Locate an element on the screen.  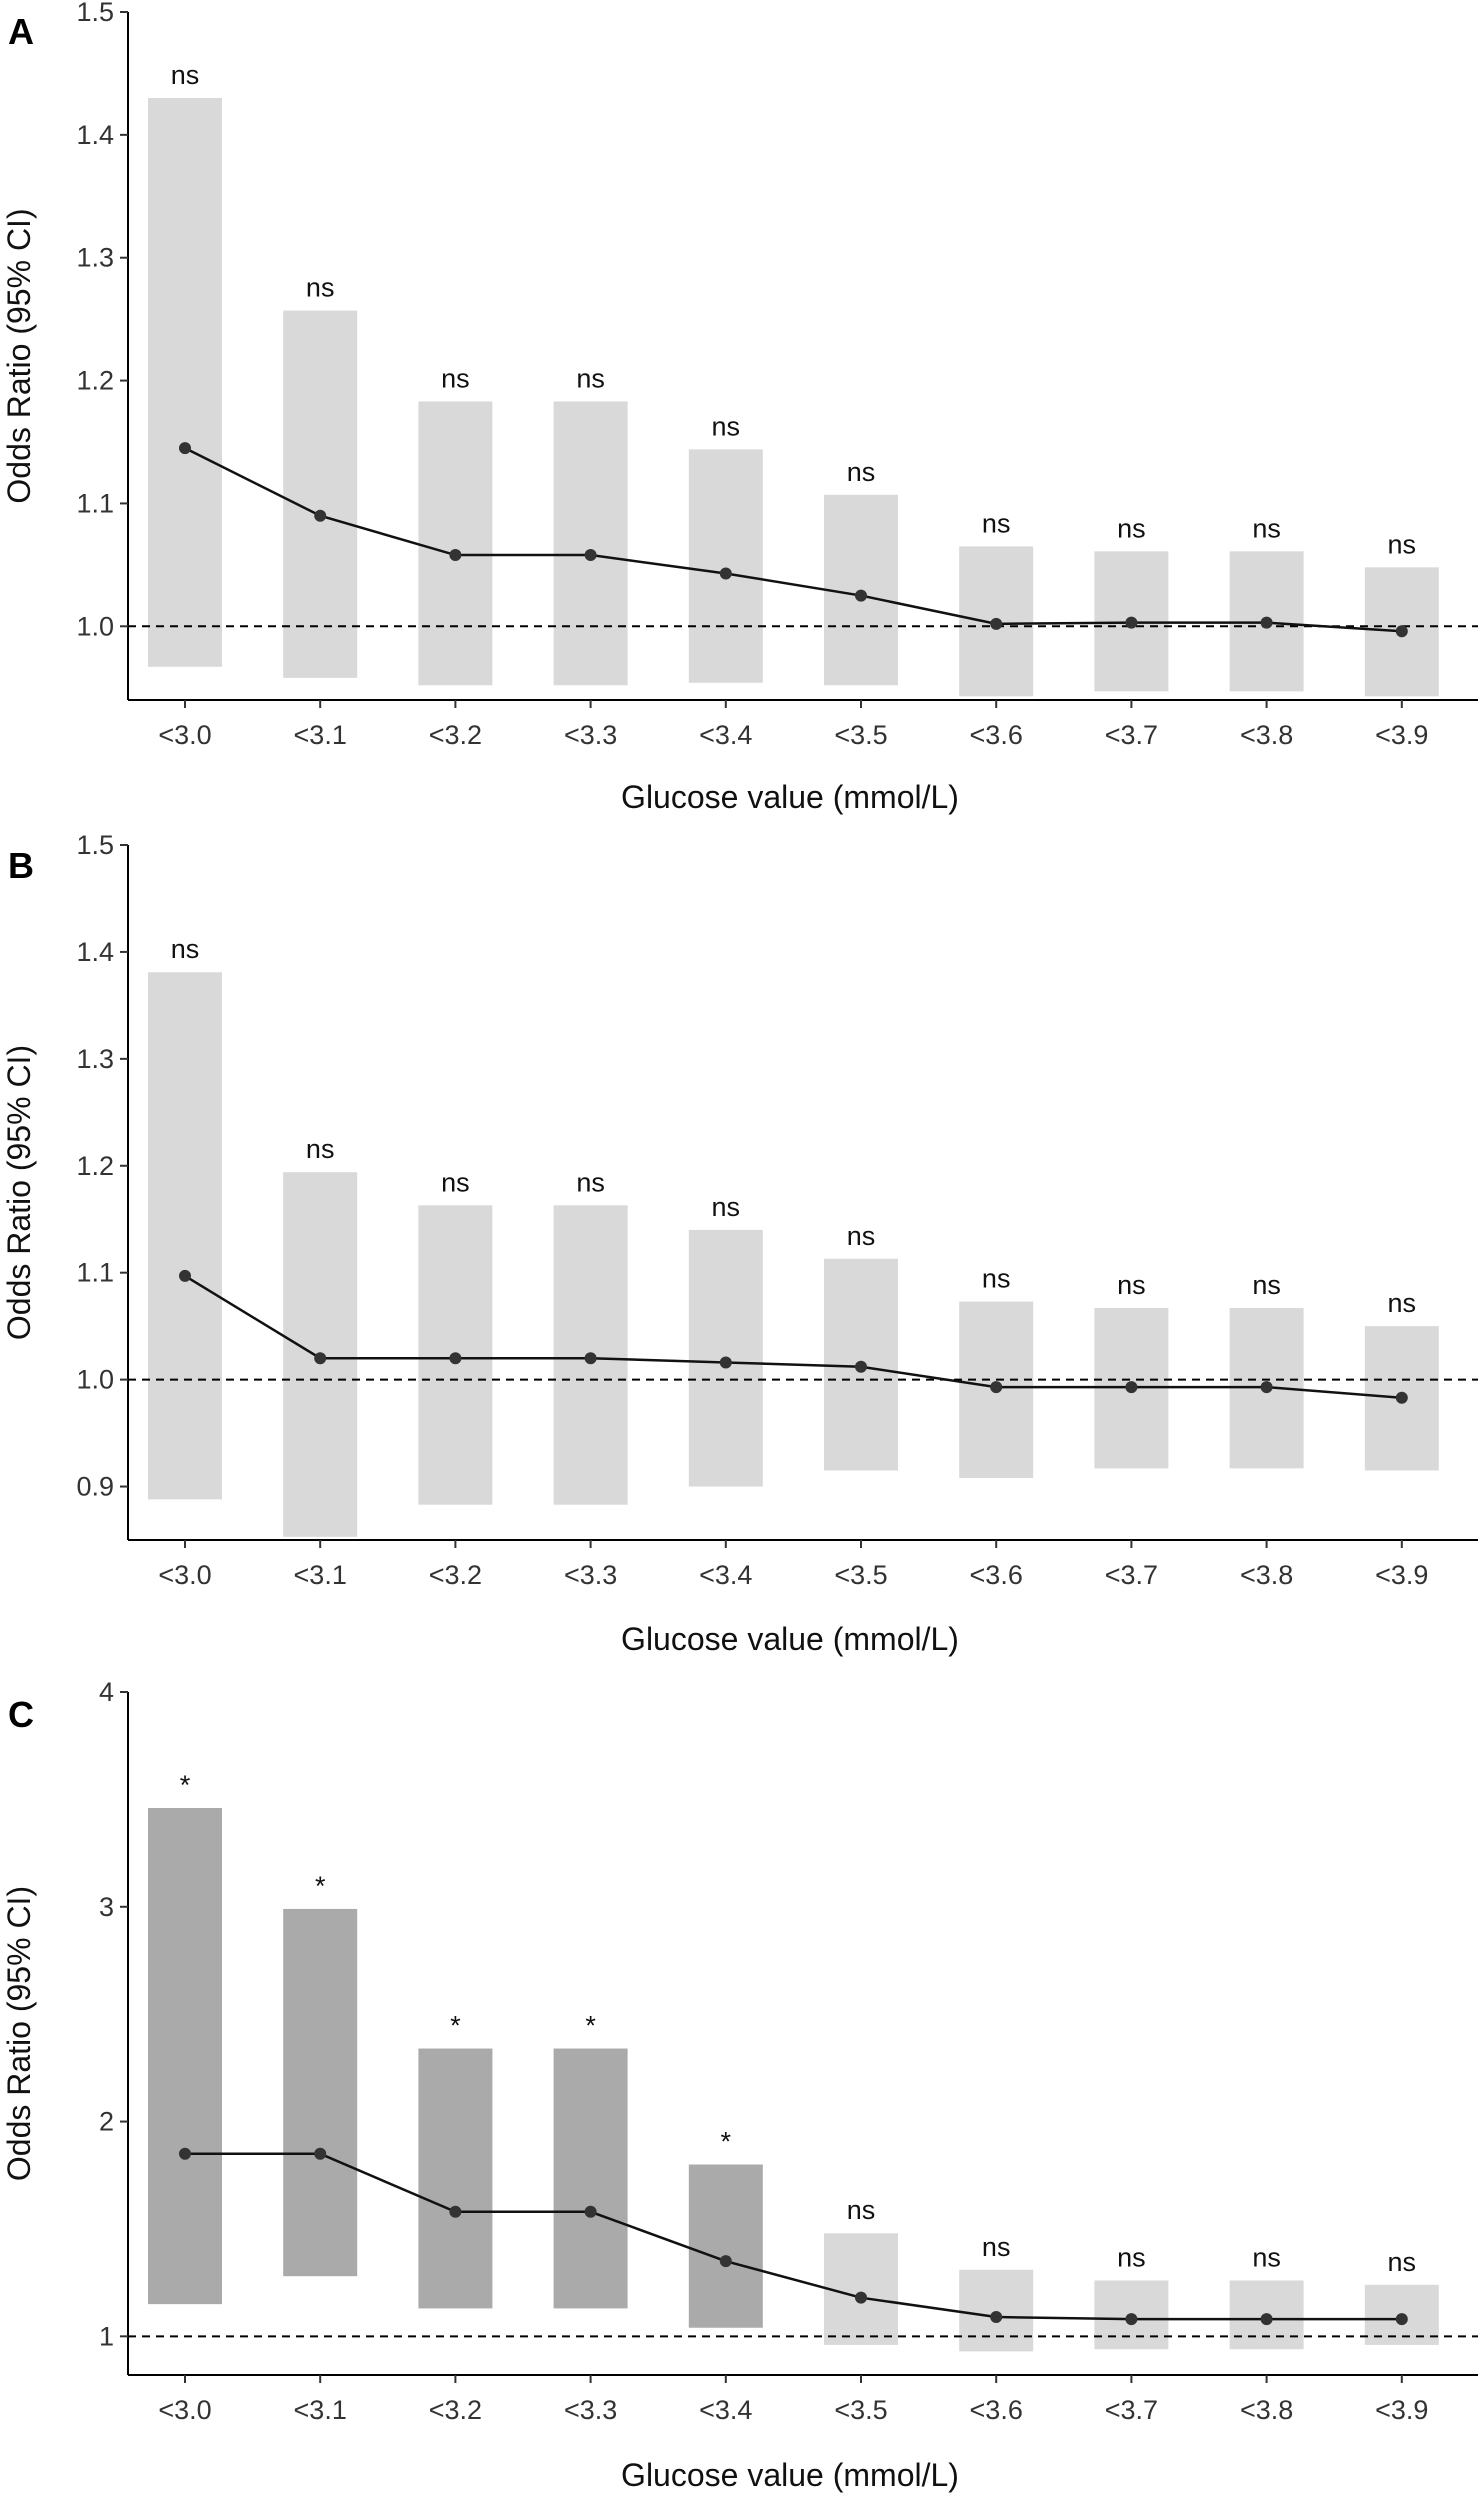
y-tick-label: 0.9 is located at coordinates (95, 1487).